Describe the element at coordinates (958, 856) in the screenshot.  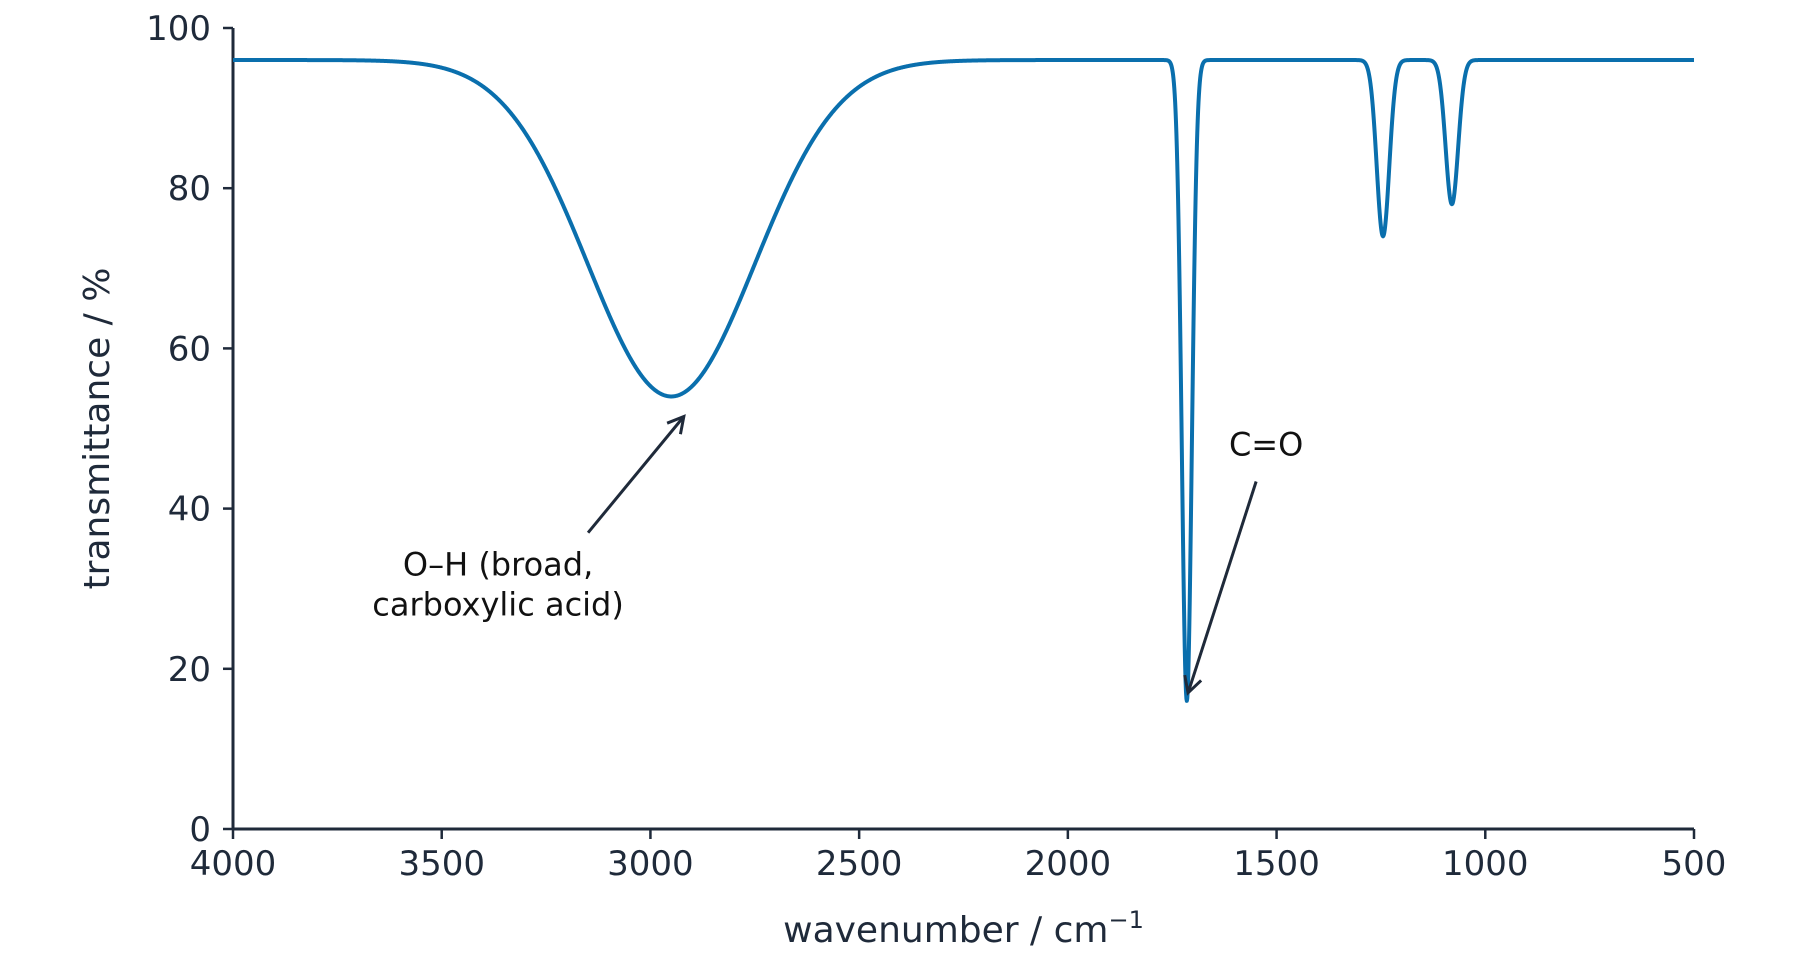
I see `x-ticks: 4000 3500 3000 2500 2000 1500 1000 500` at that location.